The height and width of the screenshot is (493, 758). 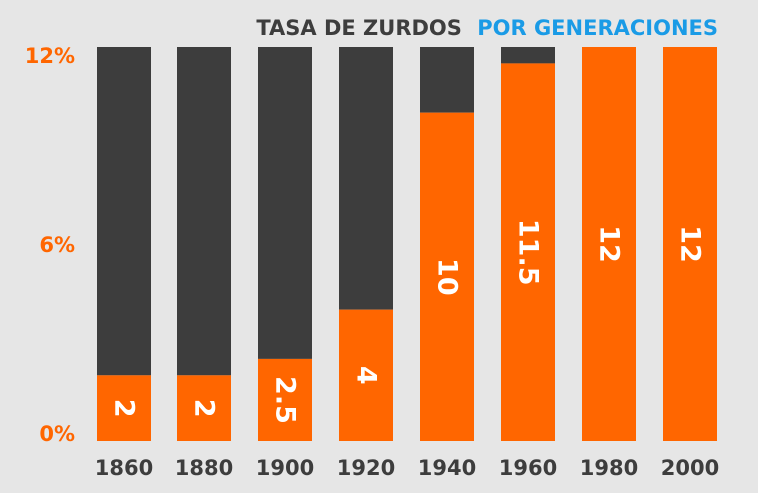 I want to click on x-tick-label: 1880, so click(x=204, y=468).